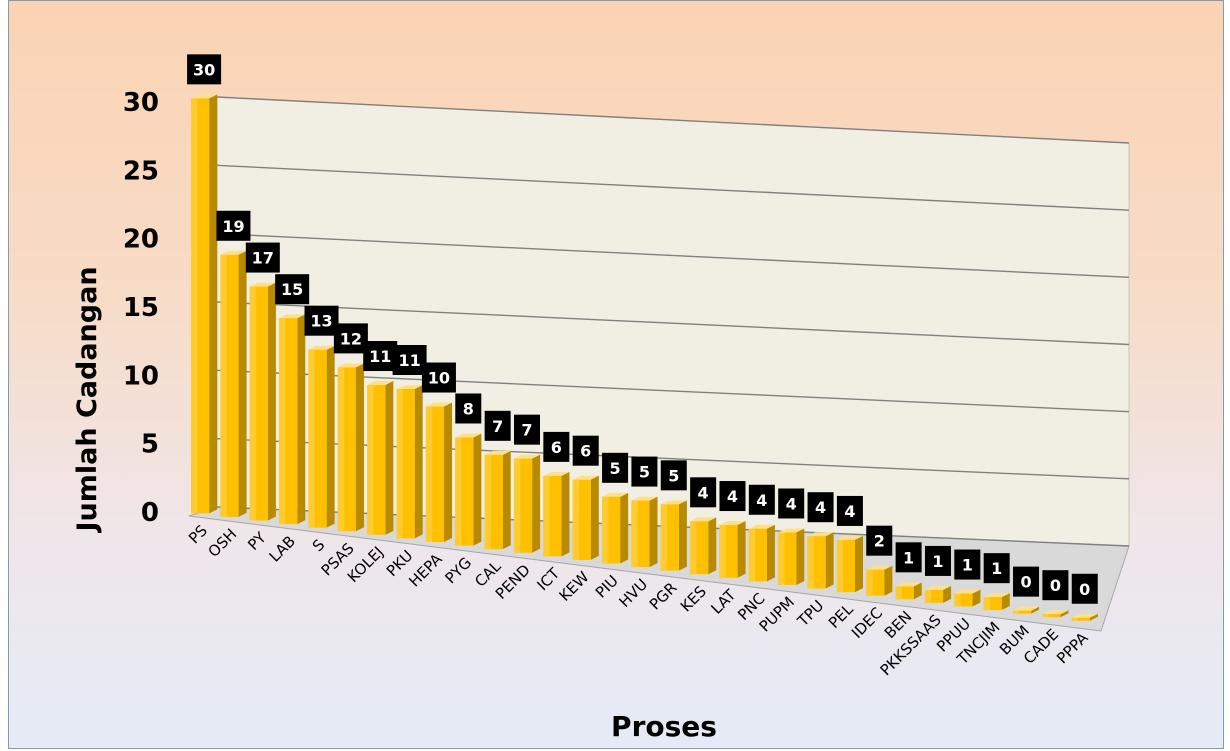  What do you see at coordinates (615, 467) in the screenshot?
I see `data-label: 5` at bounding box center [615, 467].